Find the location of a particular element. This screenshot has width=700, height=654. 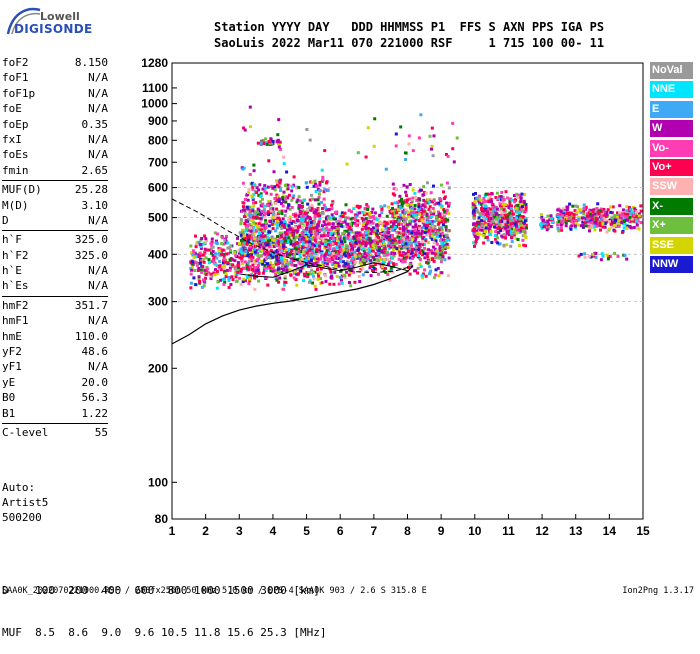

param-value: N/A is located at coordinates (98, 321).